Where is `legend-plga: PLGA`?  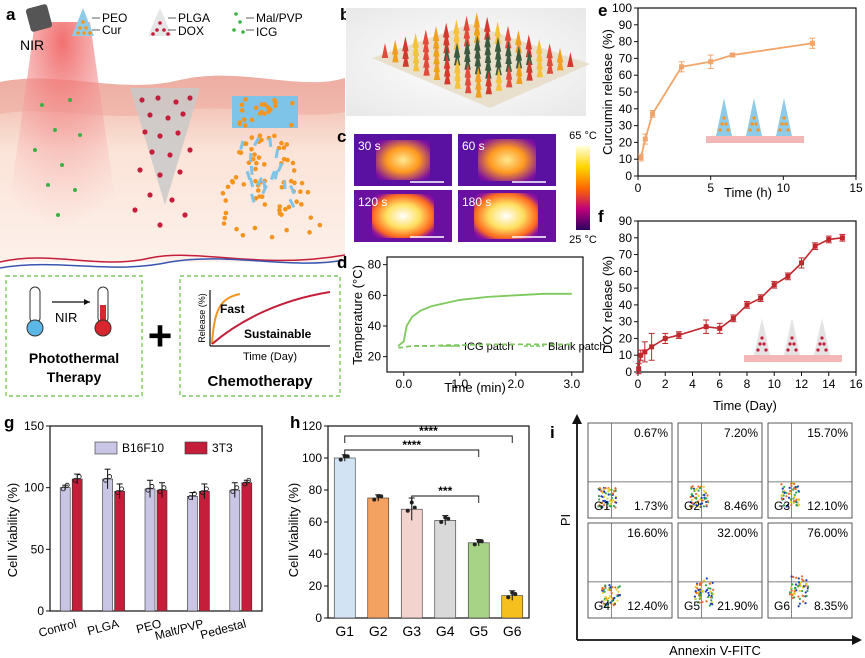 legend-plga: PLGA is located at coordinates (194, 18).